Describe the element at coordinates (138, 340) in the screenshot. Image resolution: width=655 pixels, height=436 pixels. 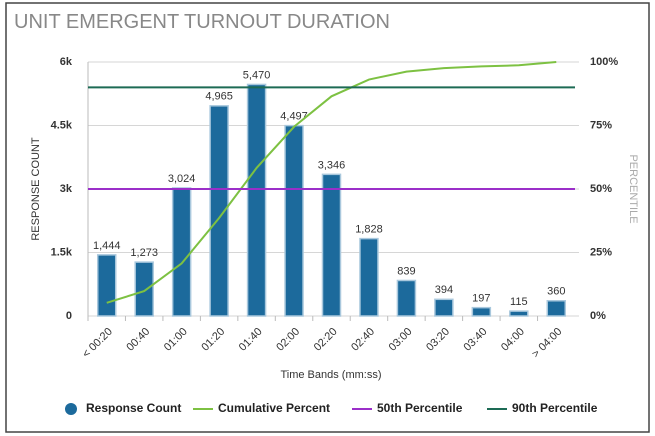
I see `x-tick-label: 00:40` at that location.